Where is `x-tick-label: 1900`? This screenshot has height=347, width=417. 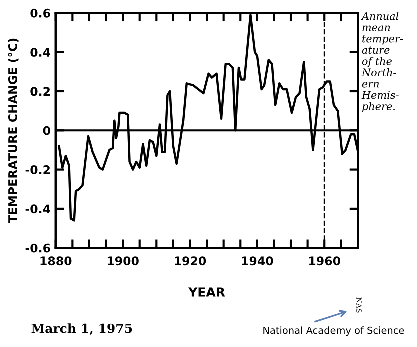 x-tick-label: 1900 is located at coordinates (123, 261).